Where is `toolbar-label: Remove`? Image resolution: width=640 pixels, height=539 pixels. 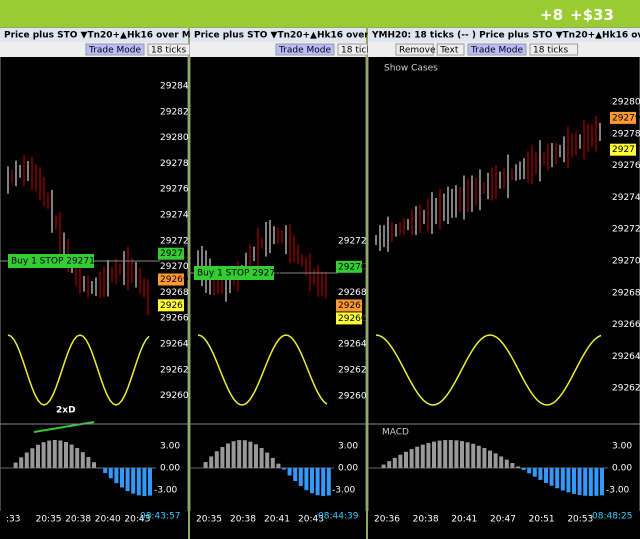 toolbar-label: Remove is located at coordinates (417, 51).